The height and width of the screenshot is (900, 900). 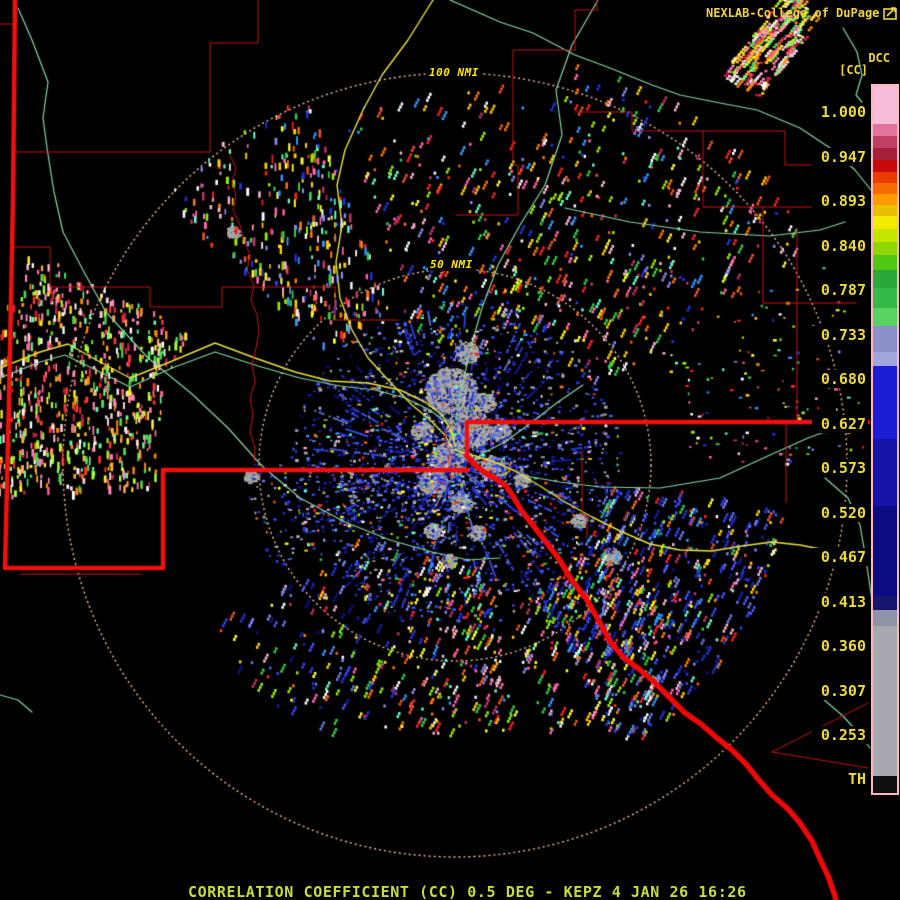 I want to click on range-ring-label-100nmi: 100 NMI, so click(x=454, y=72).